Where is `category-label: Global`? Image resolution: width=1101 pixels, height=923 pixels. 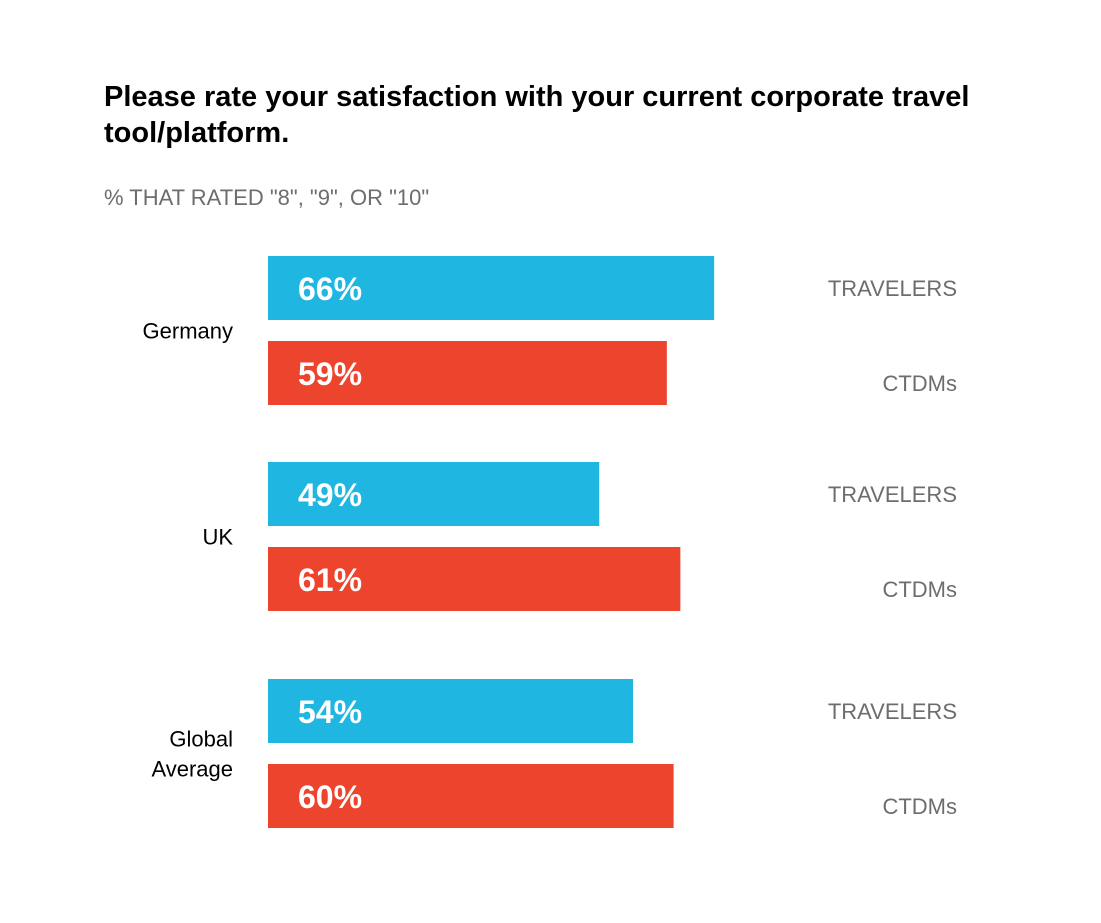
category-label: Global is located at coordinates (201, 739).